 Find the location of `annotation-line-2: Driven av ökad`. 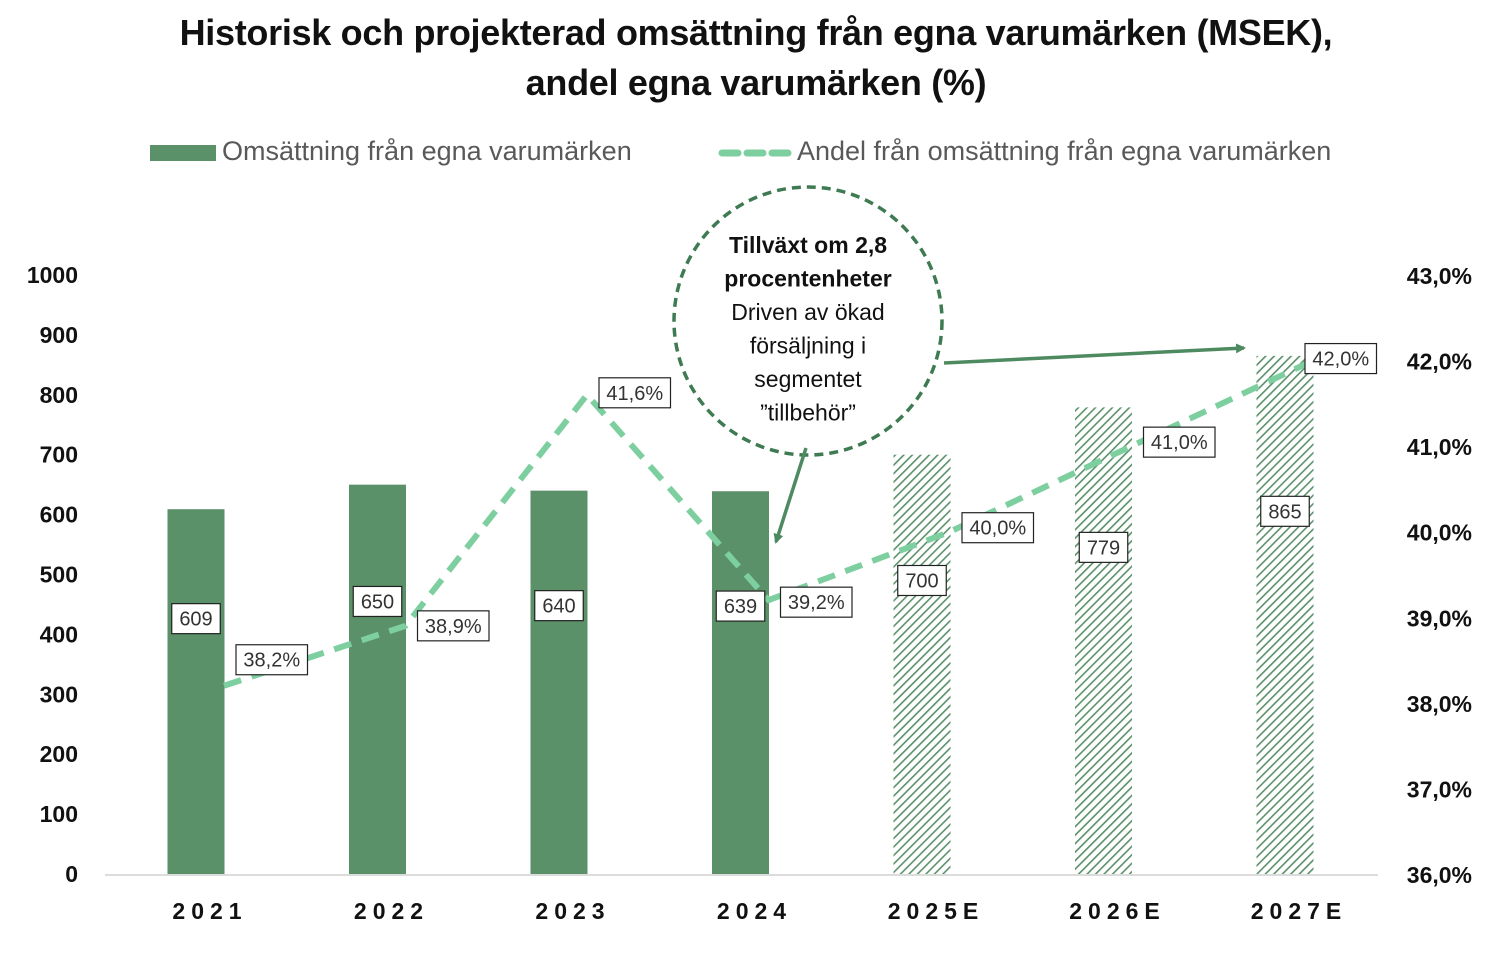

annotation-line-2: Driven av ökad is located at coordinates (807, 312).